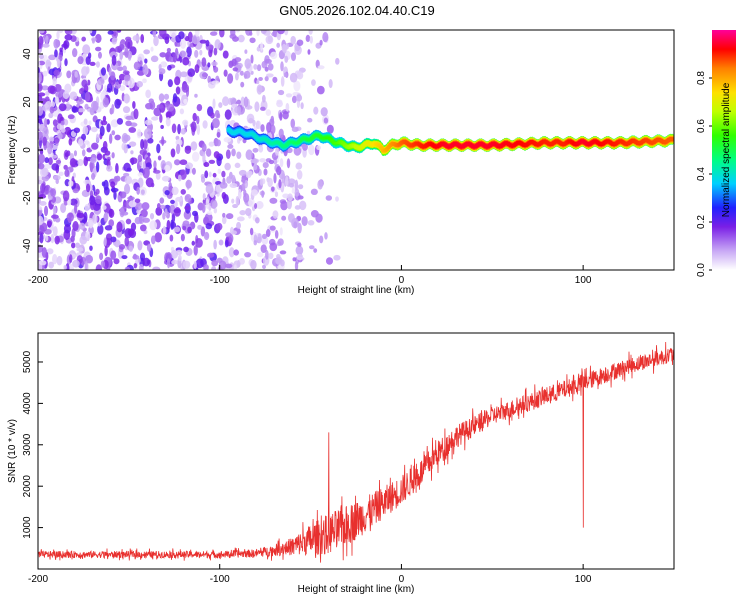  What do you see at coordinates (583, 579) in the screenshot?
I see `snr-x-tick-label: 100` at bounding box center [583, 579].